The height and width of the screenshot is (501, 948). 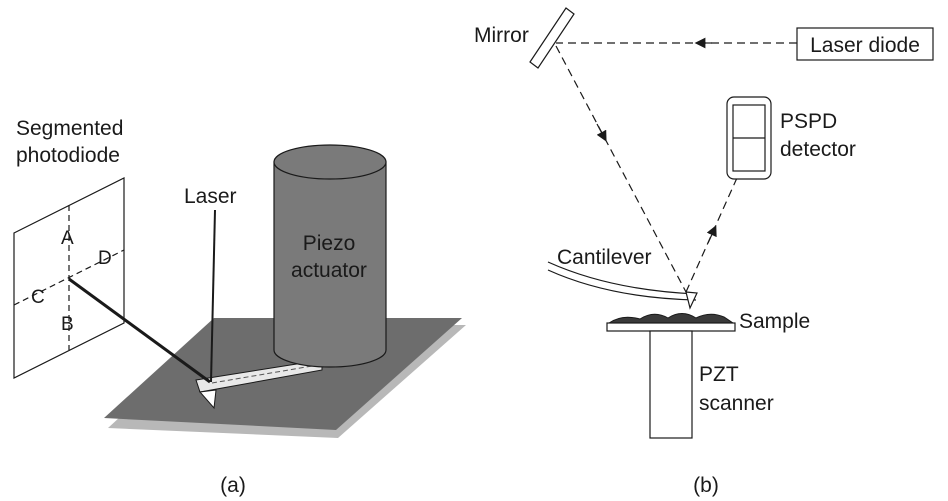 What do you see at coordinates (213, 296) in the screenshot?
I see `laser-beam` at bounding box center [213, 296].